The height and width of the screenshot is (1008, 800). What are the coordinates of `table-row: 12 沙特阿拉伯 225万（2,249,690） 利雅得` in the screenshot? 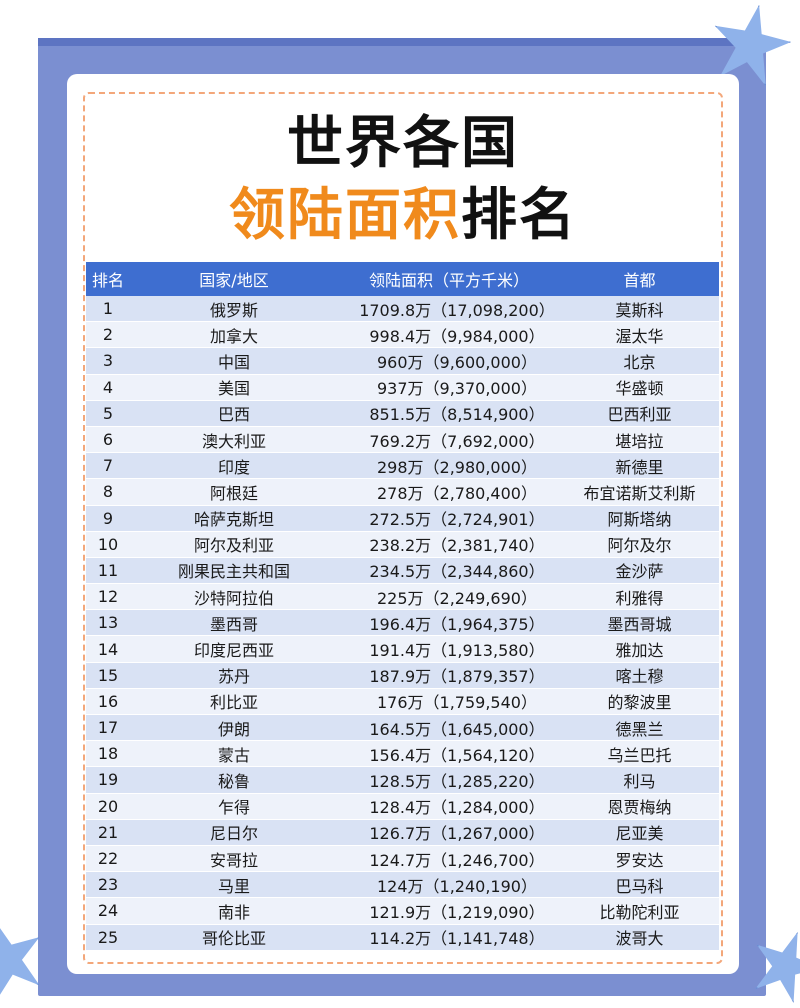 It's located at (402, 597).